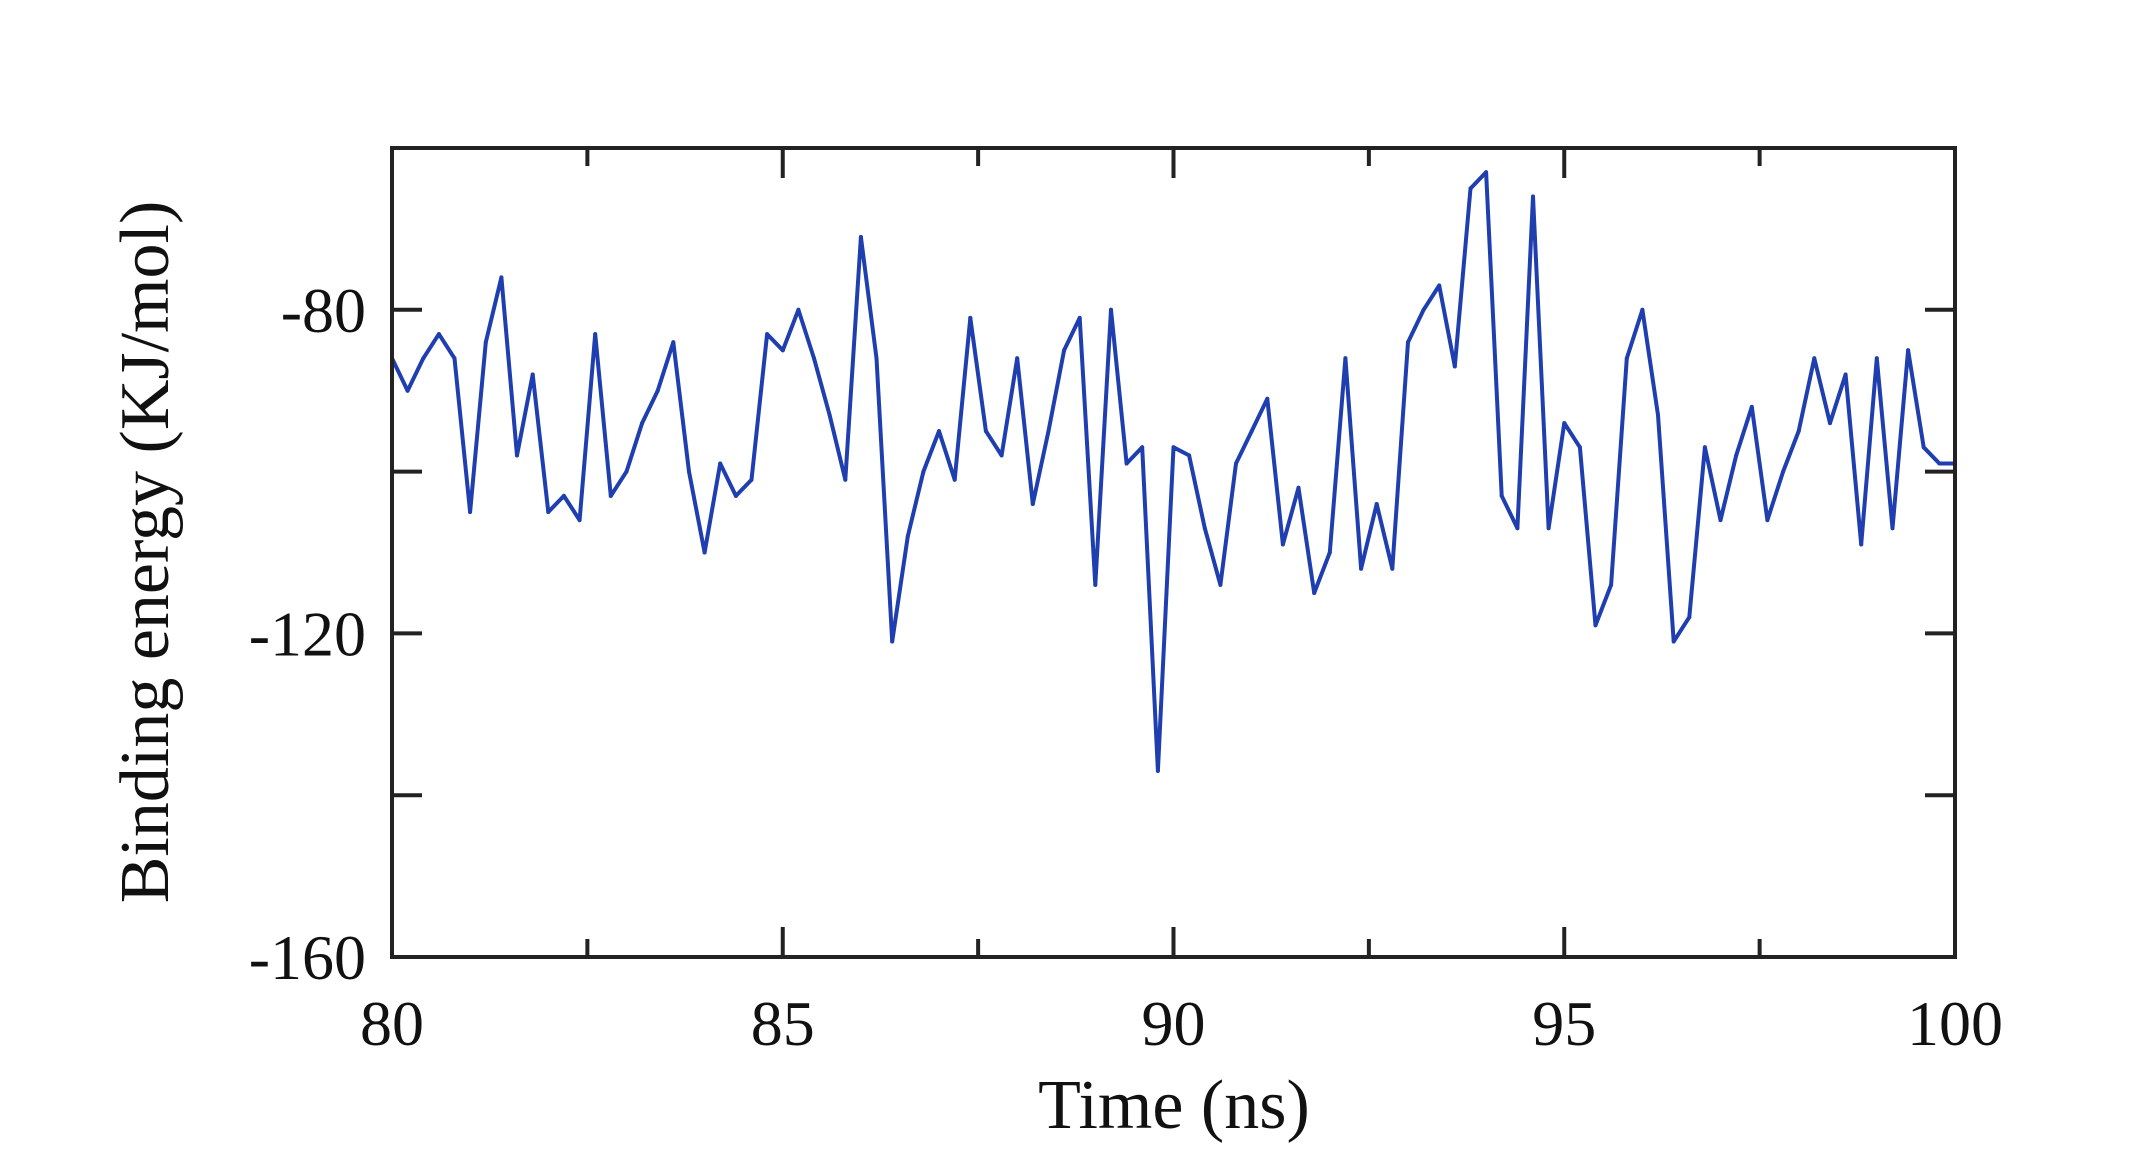 This screenshot has height=1163, width=2149. I want to click on y-tick-label: -120, so click(307, 633).